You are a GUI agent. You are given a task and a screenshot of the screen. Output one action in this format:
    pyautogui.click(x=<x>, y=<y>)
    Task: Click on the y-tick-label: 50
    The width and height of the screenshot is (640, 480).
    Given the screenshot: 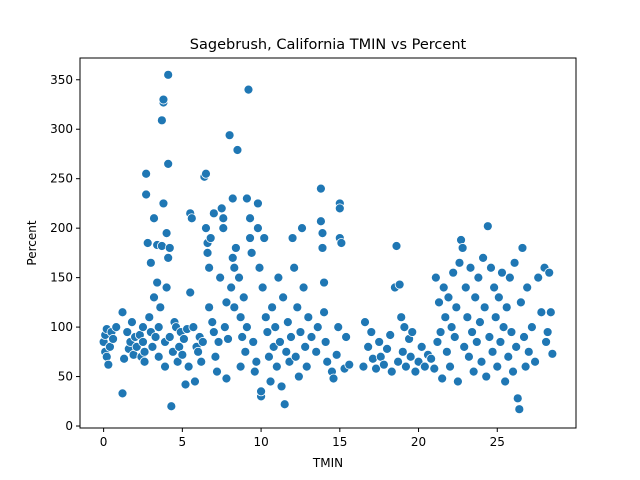 What is the action you would take?
    pyautogui.click(x=65, y=377)
    